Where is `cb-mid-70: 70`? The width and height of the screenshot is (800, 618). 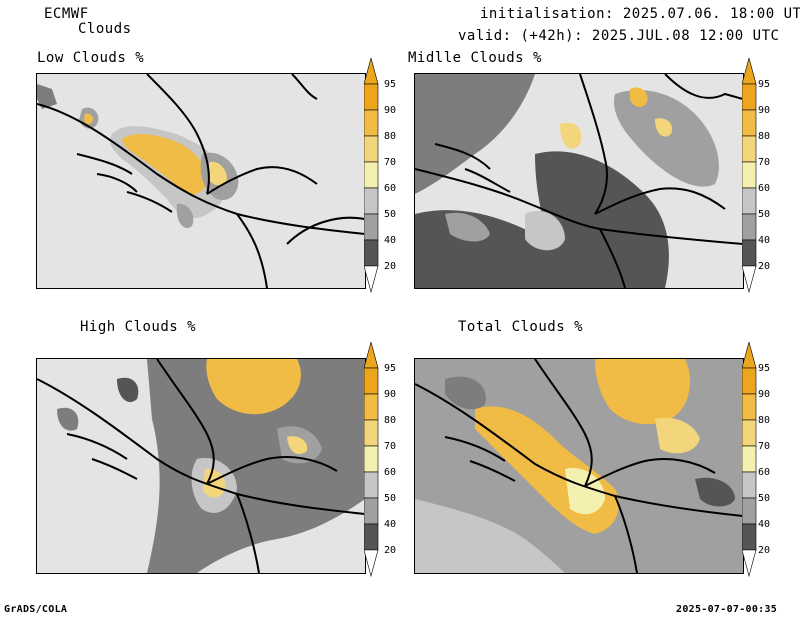 cb-mid-70: 70 is located at coordinates (764, 162).